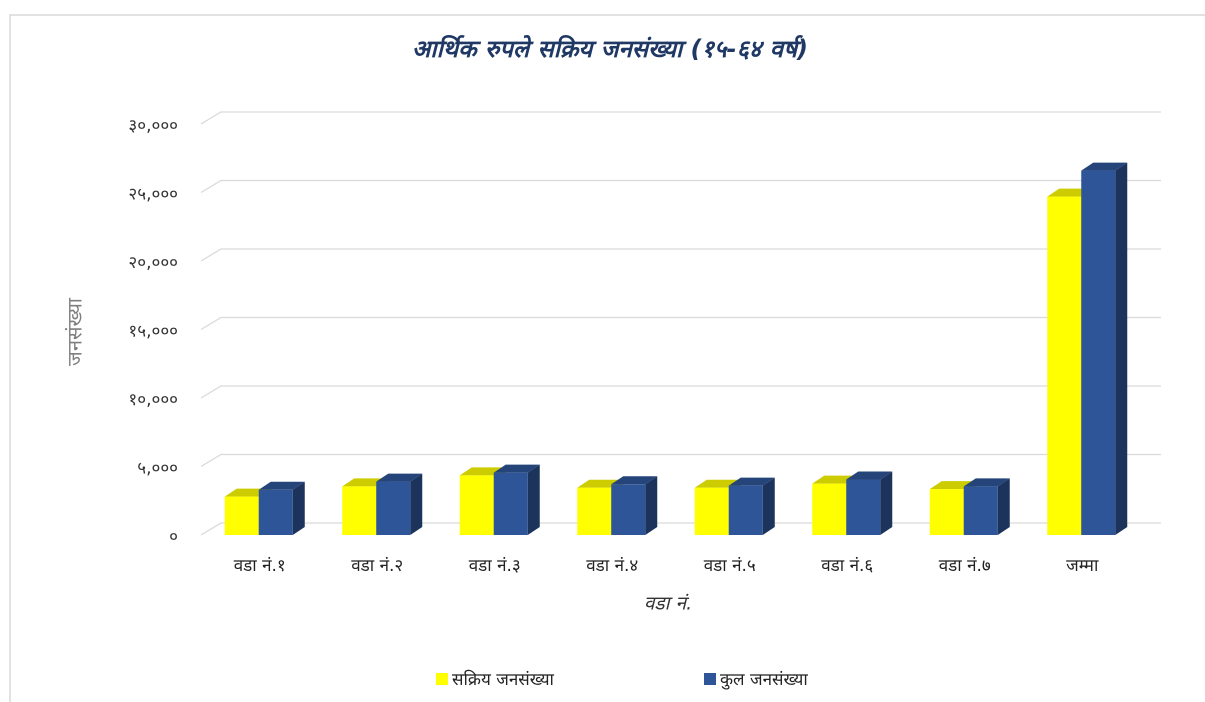 This screenshot has height=702, width=1205. Describe the element at coordinates (377, 566) in the screenshot. I see `x-tick-label: वडा नं.२` at that location.